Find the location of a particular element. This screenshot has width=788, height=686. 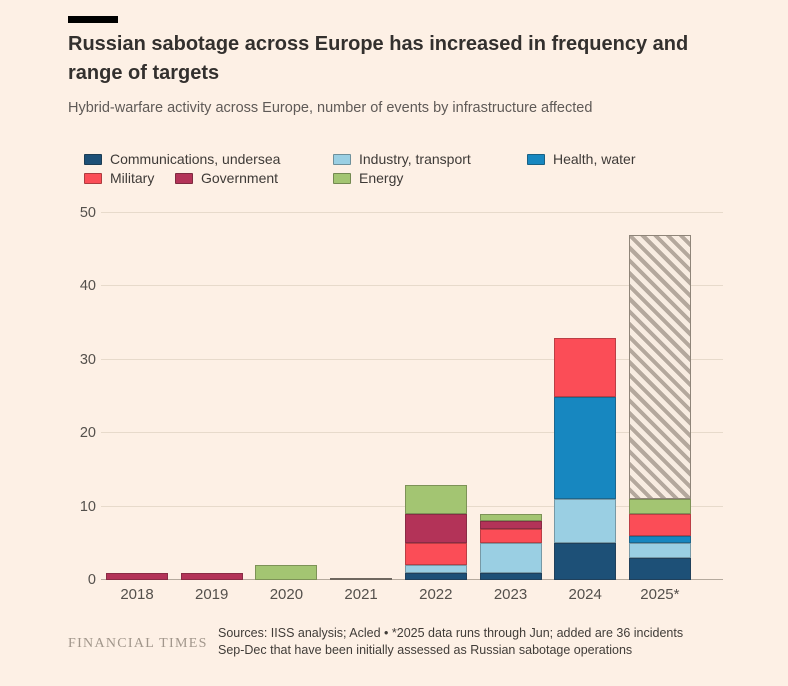

y-tick-50: 50 is located at coordinates (87, 213).